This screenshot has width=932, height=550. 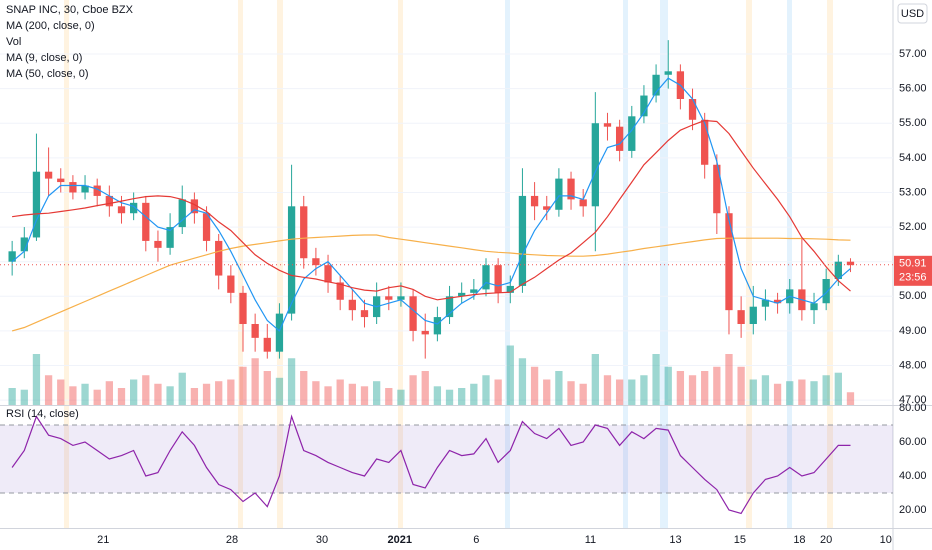 I want to click on x-tick-label: 6, so click(x=476, y=540).